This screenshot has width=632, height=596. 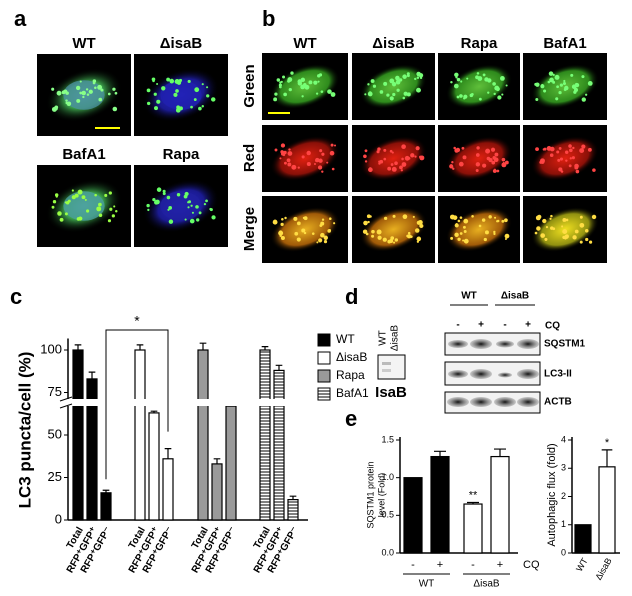 What do you see at coordinates (181, 154) in the screenshot?
I see `image-label: Rapa` at bounding box center [181, 154].